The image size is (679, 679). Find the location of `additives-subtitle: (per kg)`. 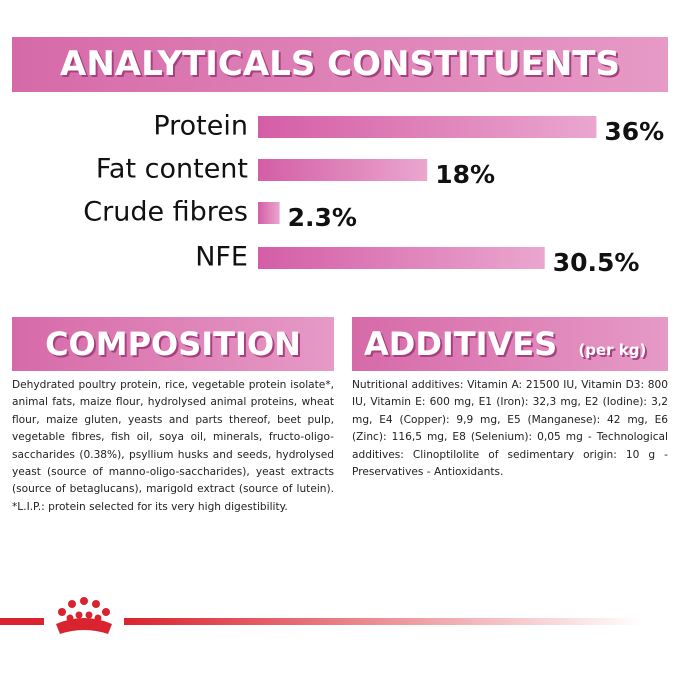

additives-subtitle: (per kg) is located at coordinates (612, 350).